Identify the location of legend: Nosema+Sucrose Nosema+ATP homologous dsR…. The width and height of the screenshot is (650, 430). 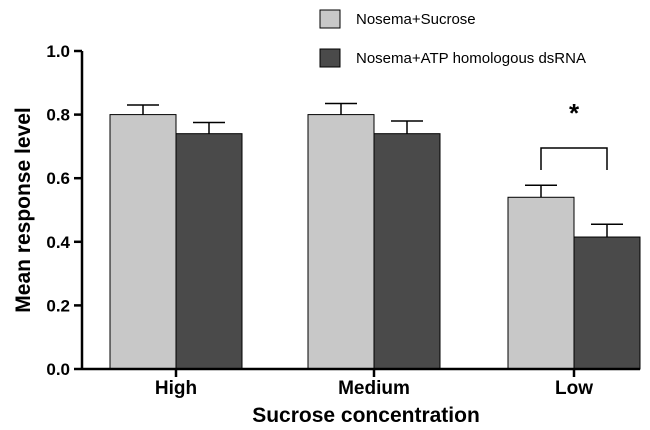
(452, 38).